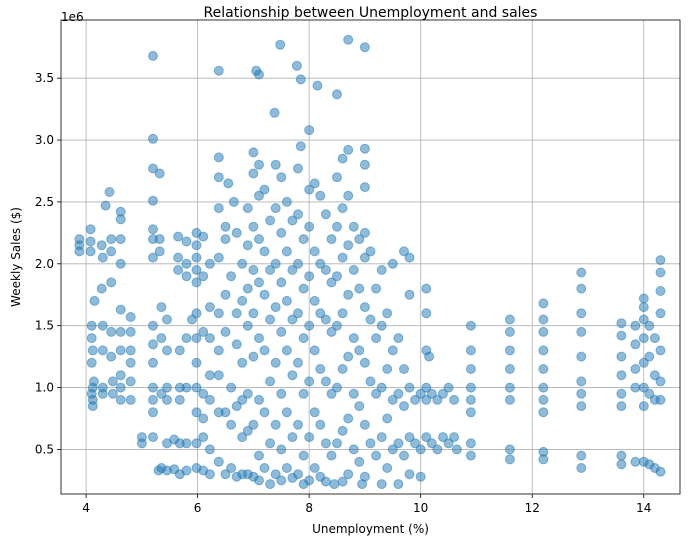  I want to click on y-tick-label: 3.5, so click(44, 78).